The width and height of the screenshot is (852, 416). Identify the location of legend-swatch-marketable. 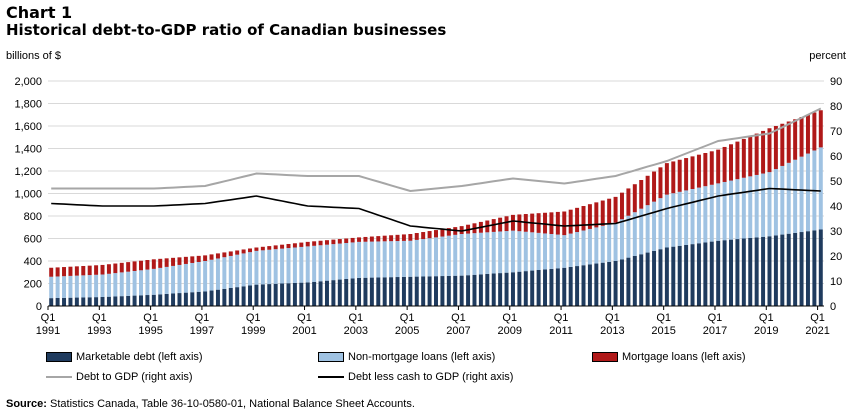
(59, 357).